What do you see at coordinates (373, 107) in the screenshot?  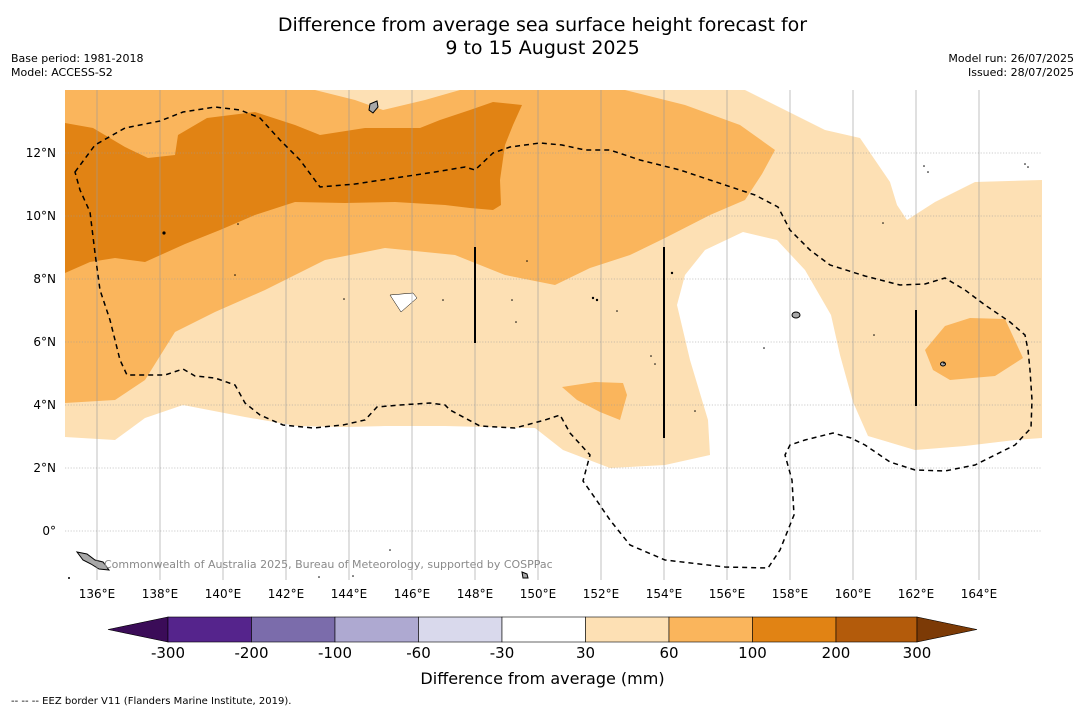 I see `island-guam` at bounding box center [373, 107].